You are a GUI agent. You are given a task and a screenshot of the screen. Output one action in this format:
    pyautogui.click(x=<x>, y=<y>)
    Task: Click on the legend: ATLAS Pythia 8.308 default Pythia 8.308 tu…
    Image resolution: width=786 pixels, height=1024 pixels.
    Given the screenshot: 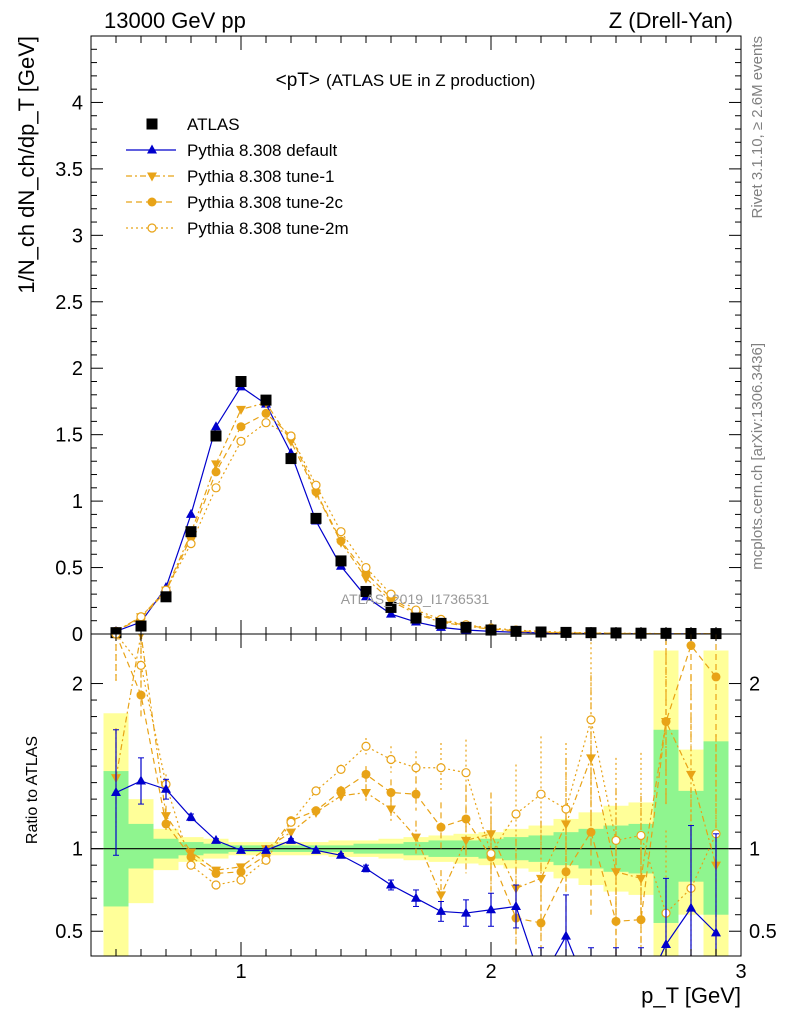 What is the action you would take?
    pyautogui.click(x=237, y=176)
    